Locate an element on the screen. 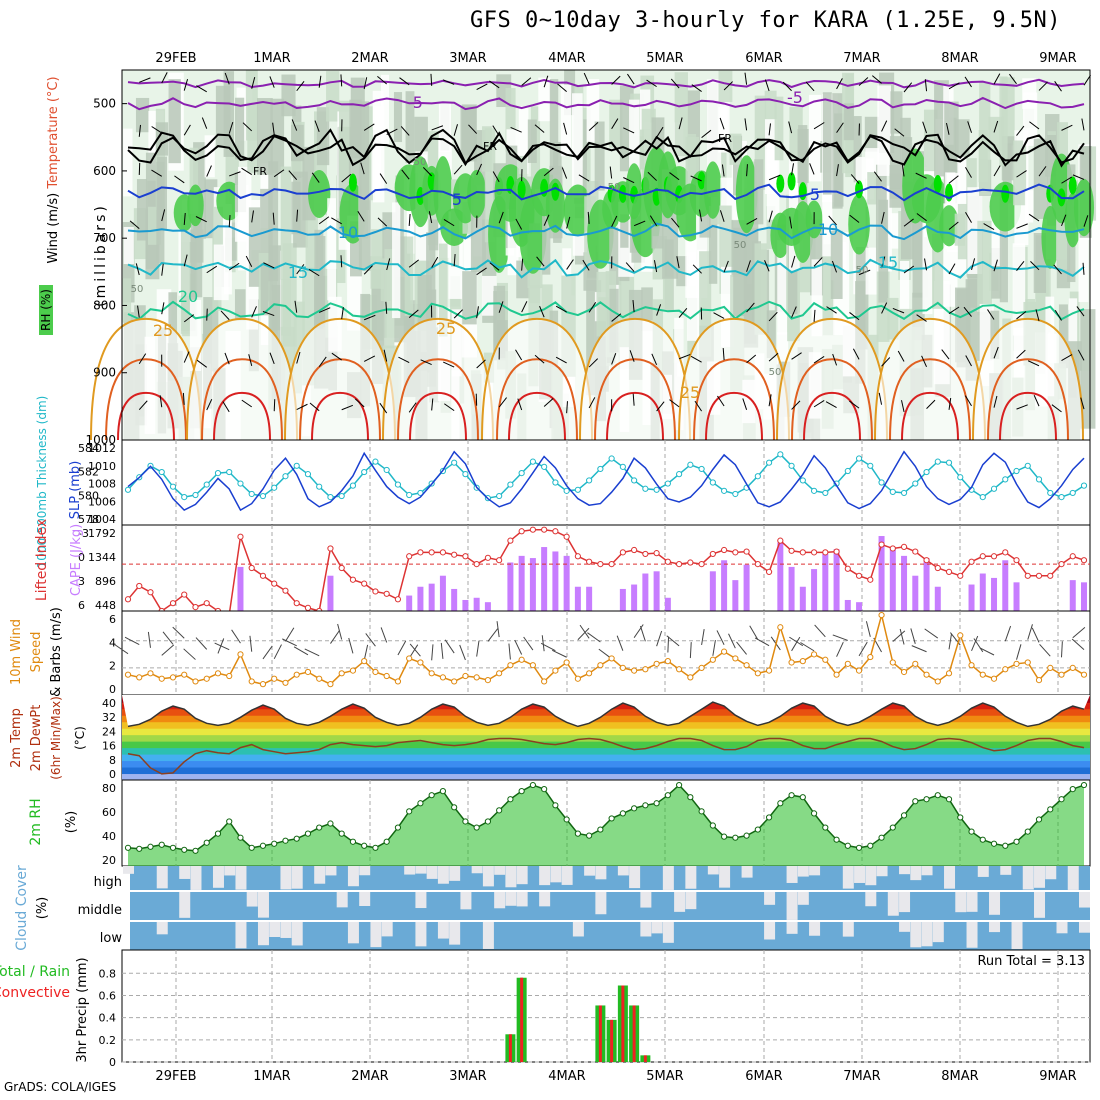  temp-mask is located at coordinates (606, 711).